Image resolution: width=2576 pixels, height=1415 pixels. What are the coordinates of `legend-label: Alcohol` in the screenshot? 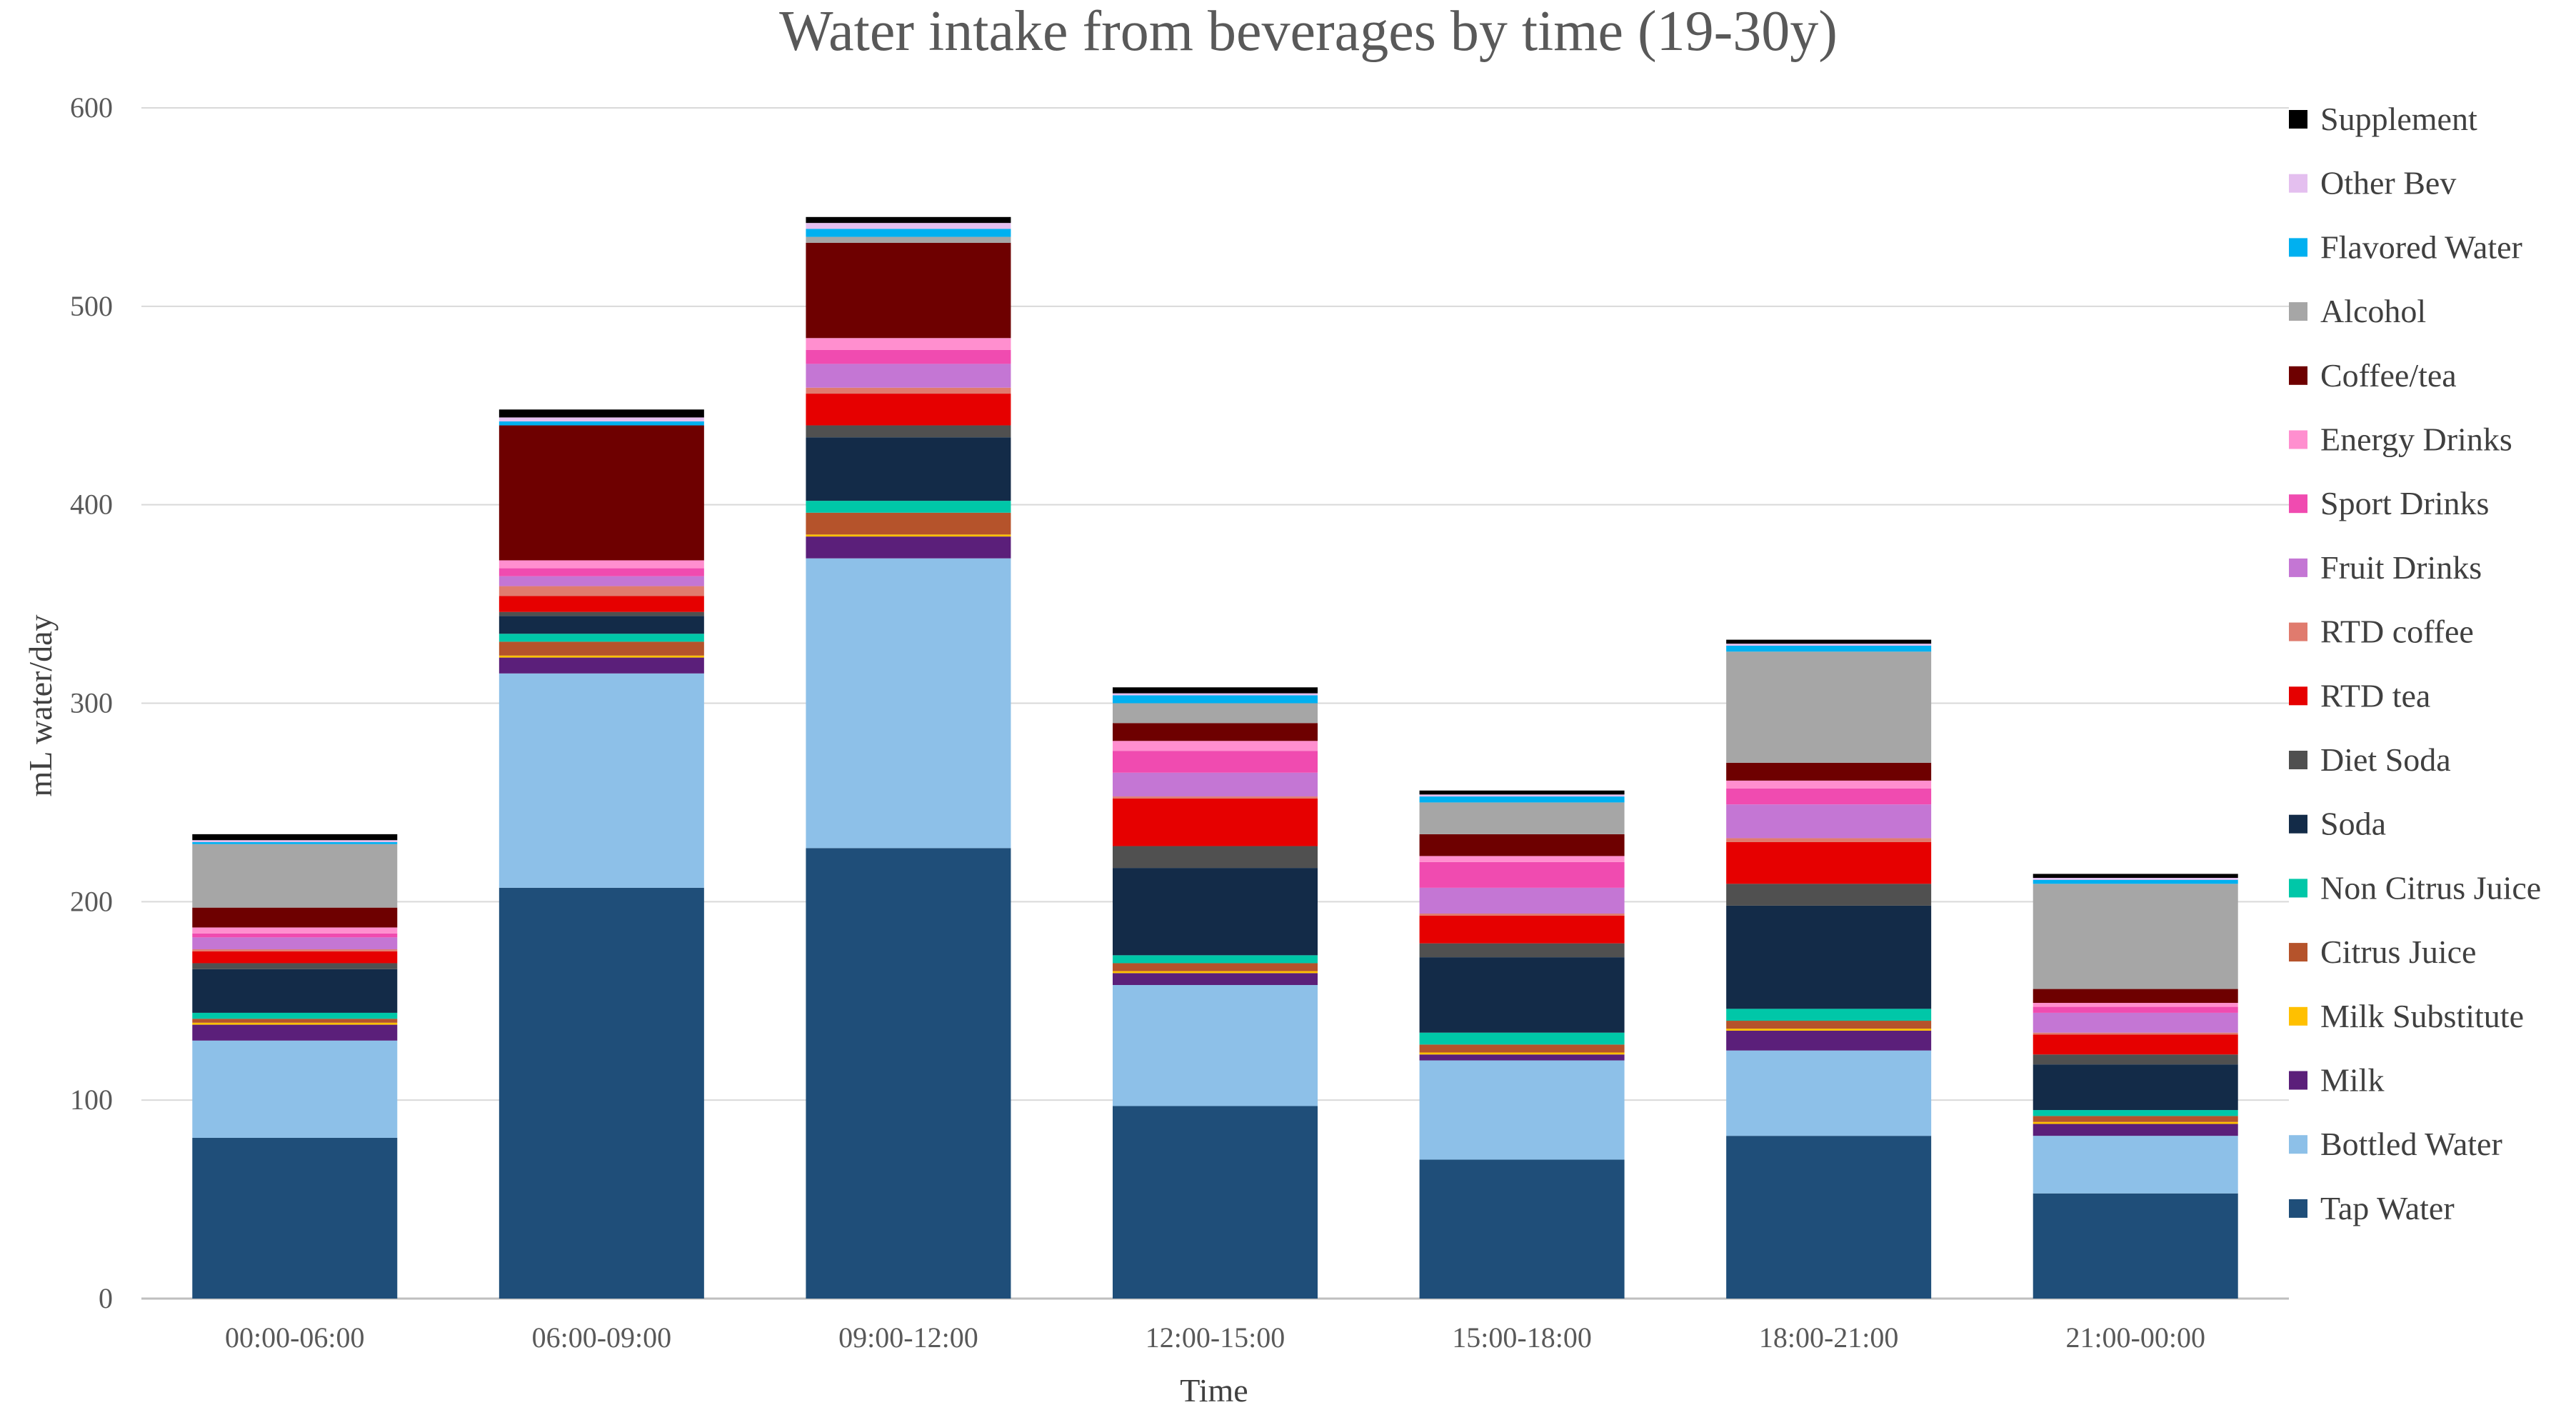 It's located at (2373, 311).